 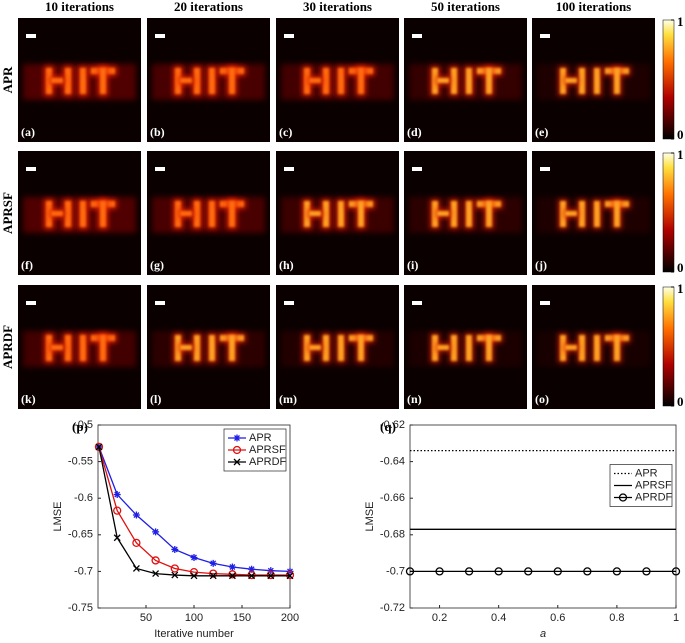 I want to click on image-panel: (b), so click(x=208, y=80).